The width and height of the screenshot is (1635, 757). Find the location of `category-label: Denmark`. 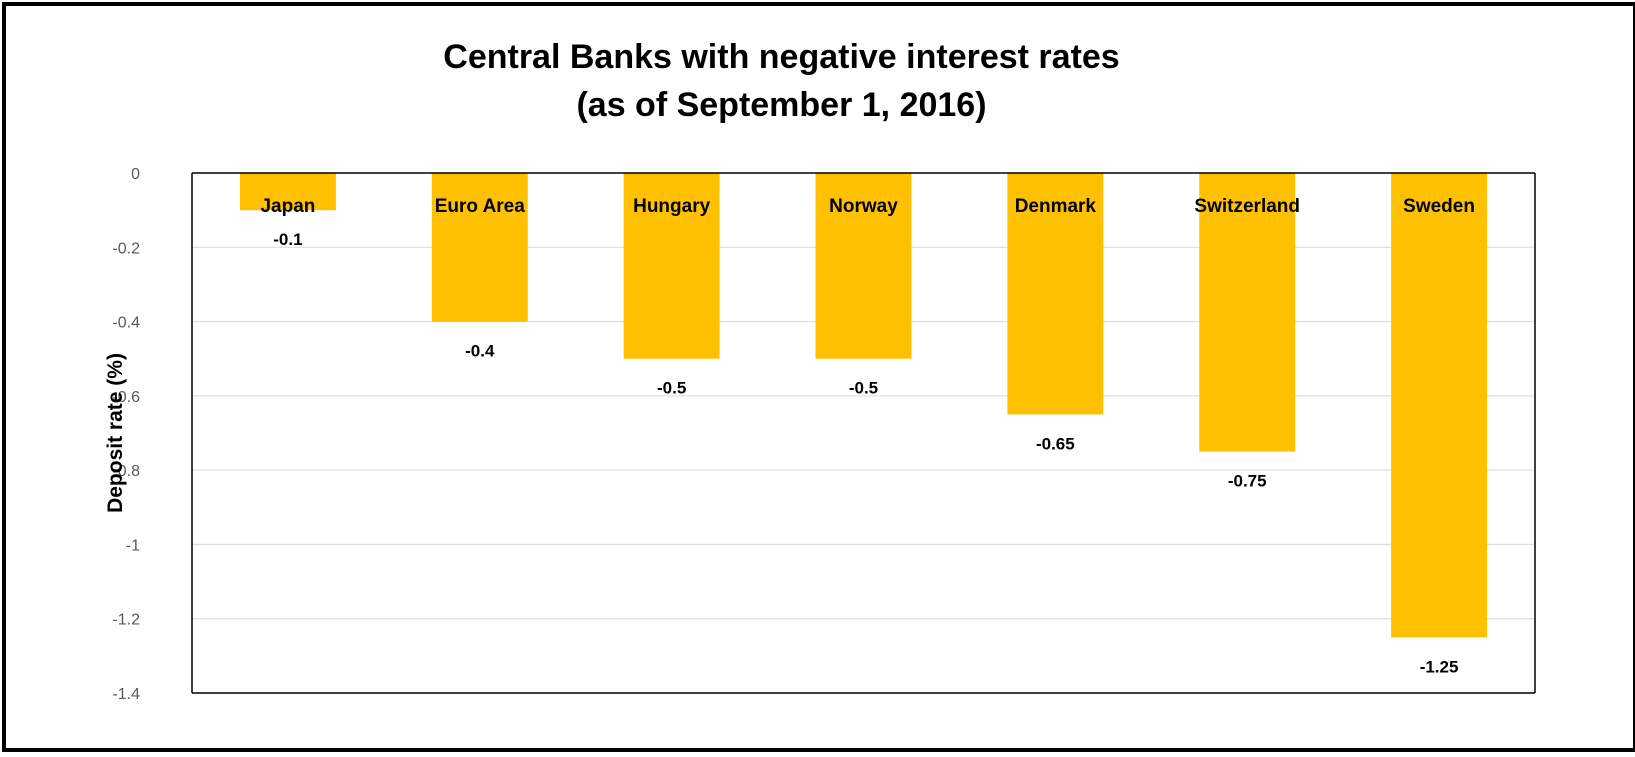

category-label: Denmark is located at coordinates (1056, 206).